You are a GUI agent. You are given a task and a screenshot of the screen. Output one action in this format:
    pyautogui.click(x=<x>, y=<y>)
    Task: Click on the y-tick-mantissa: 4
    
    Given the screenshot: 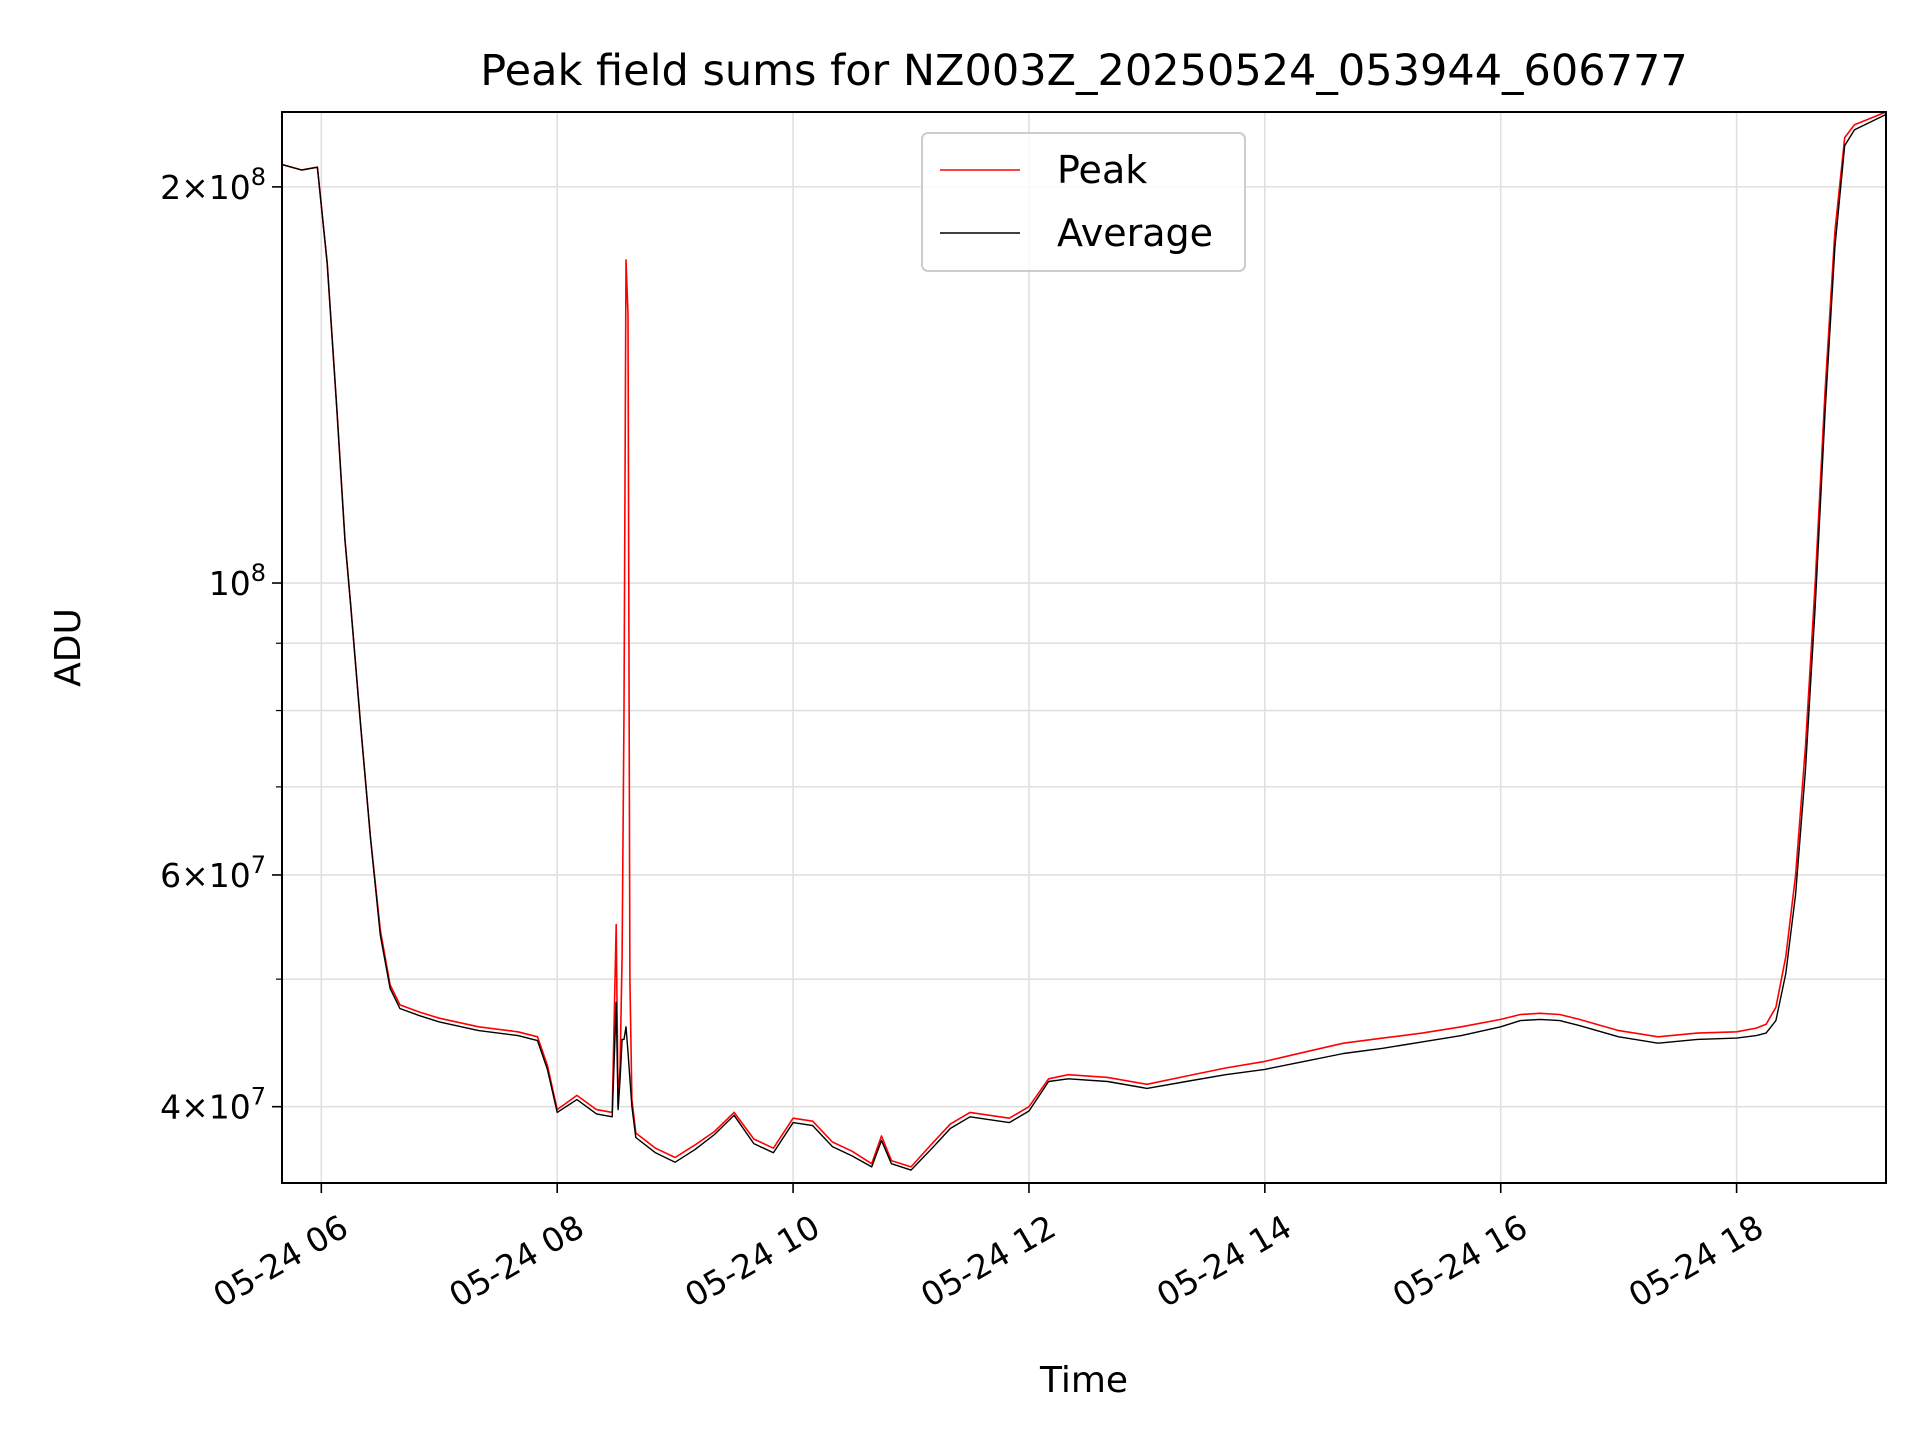 What is the action you would take?
    pyautogui.click(x=170, y=1107)
    